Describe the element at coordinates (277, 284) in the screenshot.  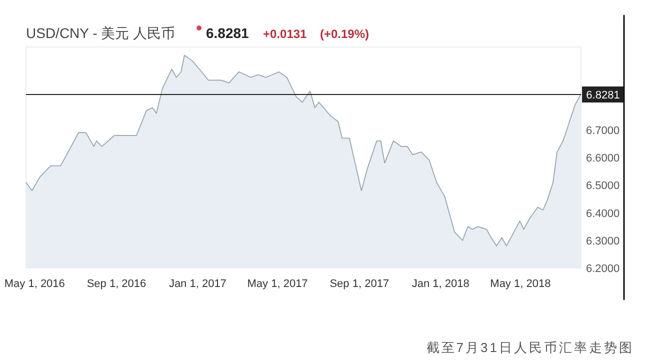
I see `x-tick-label: May 1, 2017` at that location.